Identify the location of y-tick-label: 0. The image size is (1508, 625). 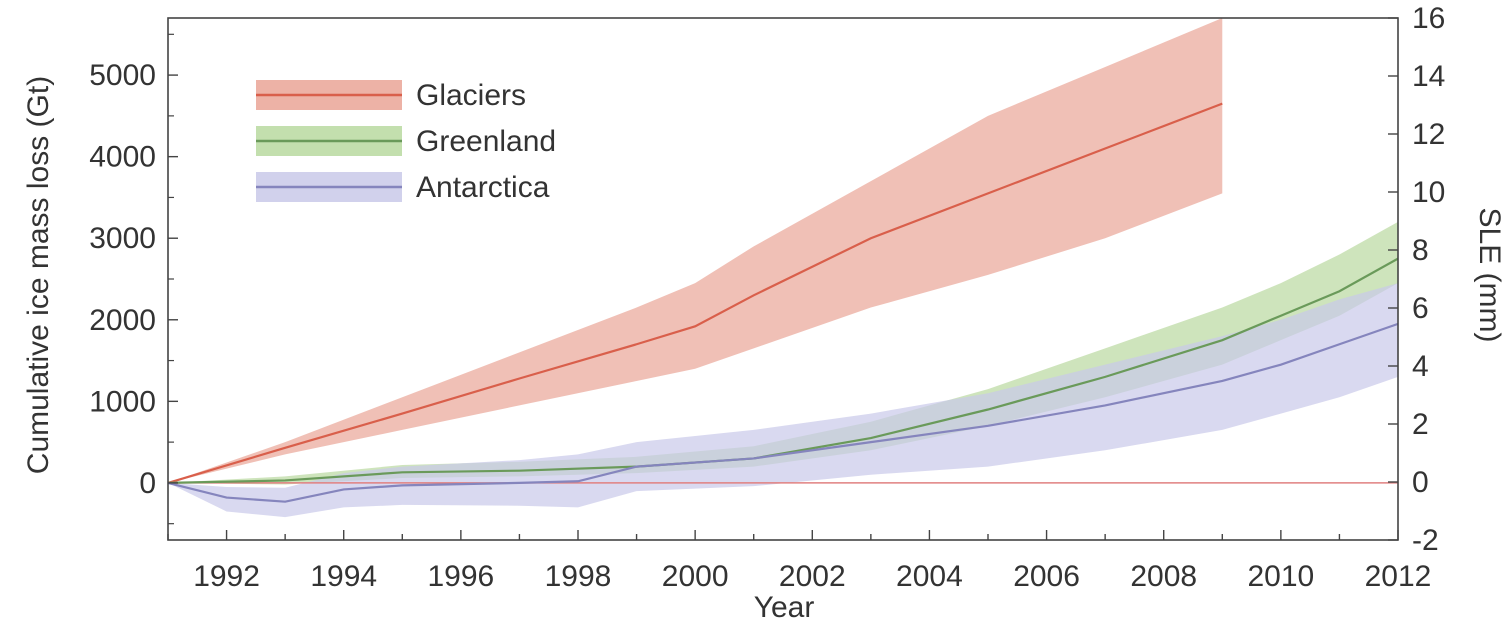
(147, 483).